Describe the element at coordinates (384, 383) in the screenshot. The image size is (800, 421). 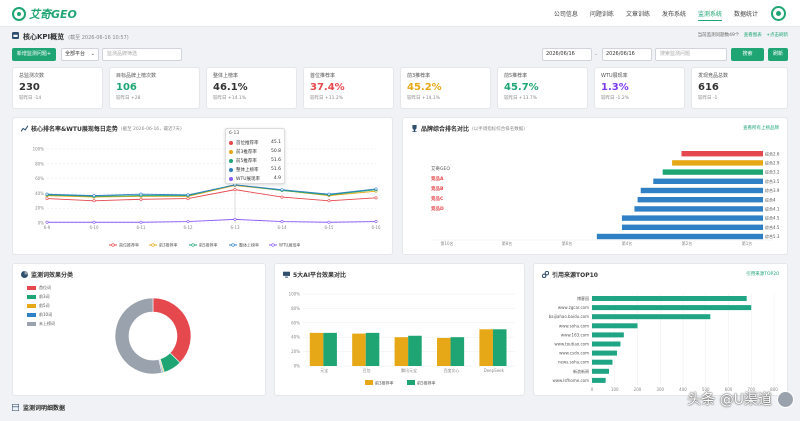
I see `legend-label: 前3推荐率` at that location.